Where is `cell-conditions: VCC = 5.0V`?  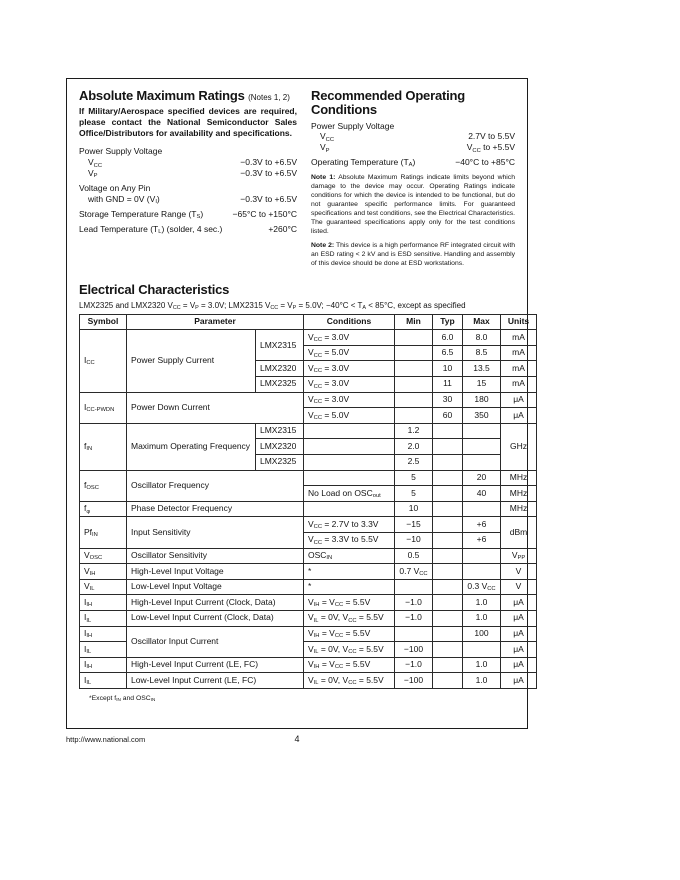 cell-conditions: VCC = 5.0V is located at coordinates (349, 353).